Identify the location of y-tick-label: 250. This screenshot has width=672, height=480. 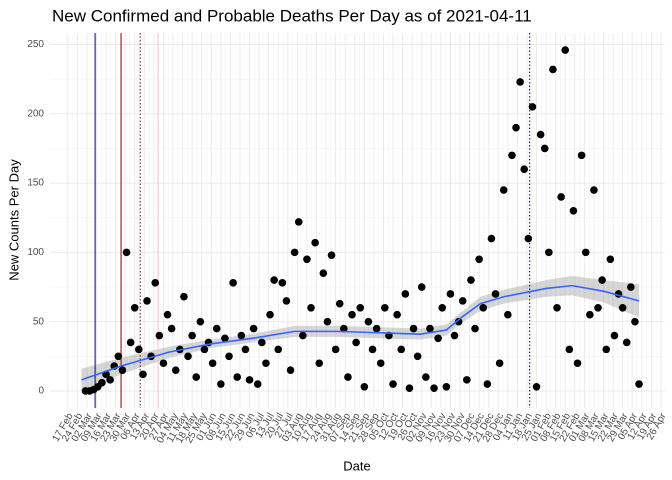
(35, 44).